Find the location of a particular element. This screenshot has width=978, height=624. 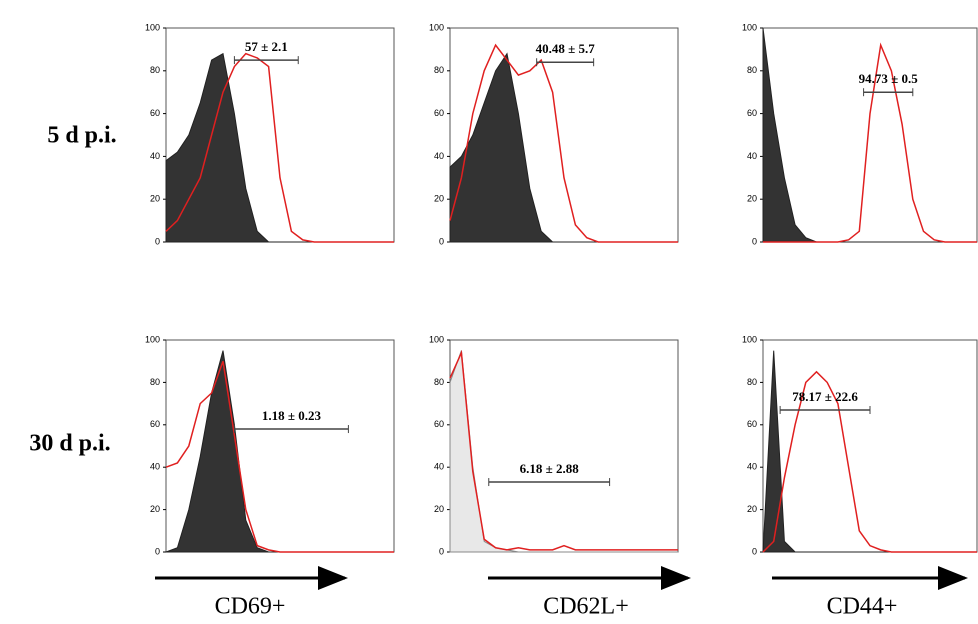

gate-label: 40.48 ± 5.7 is located at coordinates (566, 48).